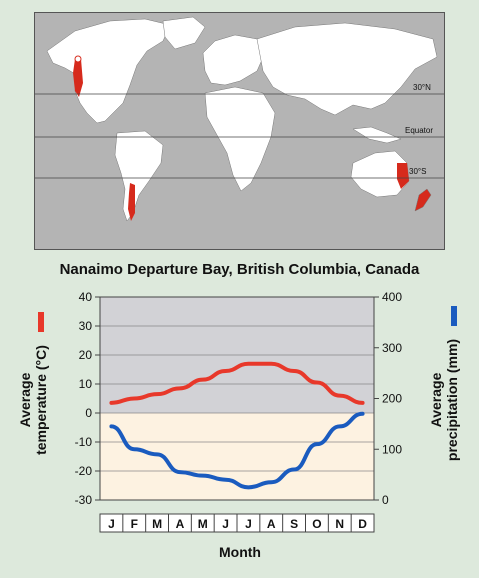 The height and width of the screenshot is (578, 479). What do you see at coordinates (436, 399) in the screenshot?
I see `right-axis-title-line1: Average` at bounding box center [436, 399].